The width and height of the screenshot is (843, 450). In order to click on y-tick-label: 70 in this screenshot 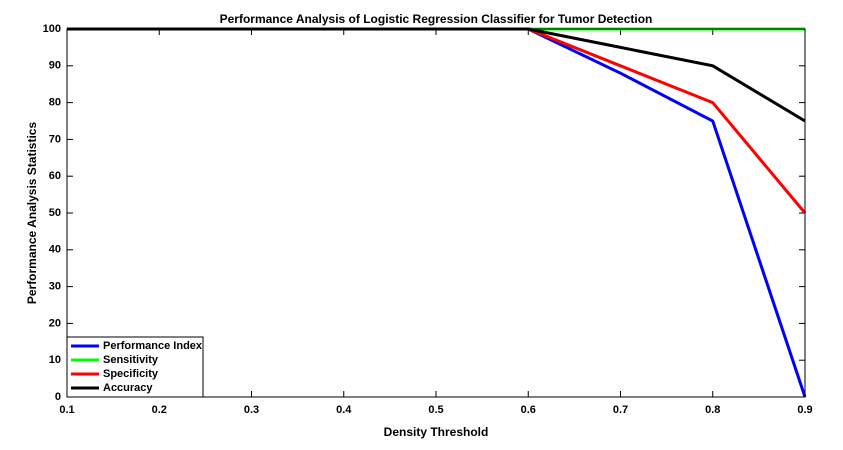, I will do `click(55, 139)`.